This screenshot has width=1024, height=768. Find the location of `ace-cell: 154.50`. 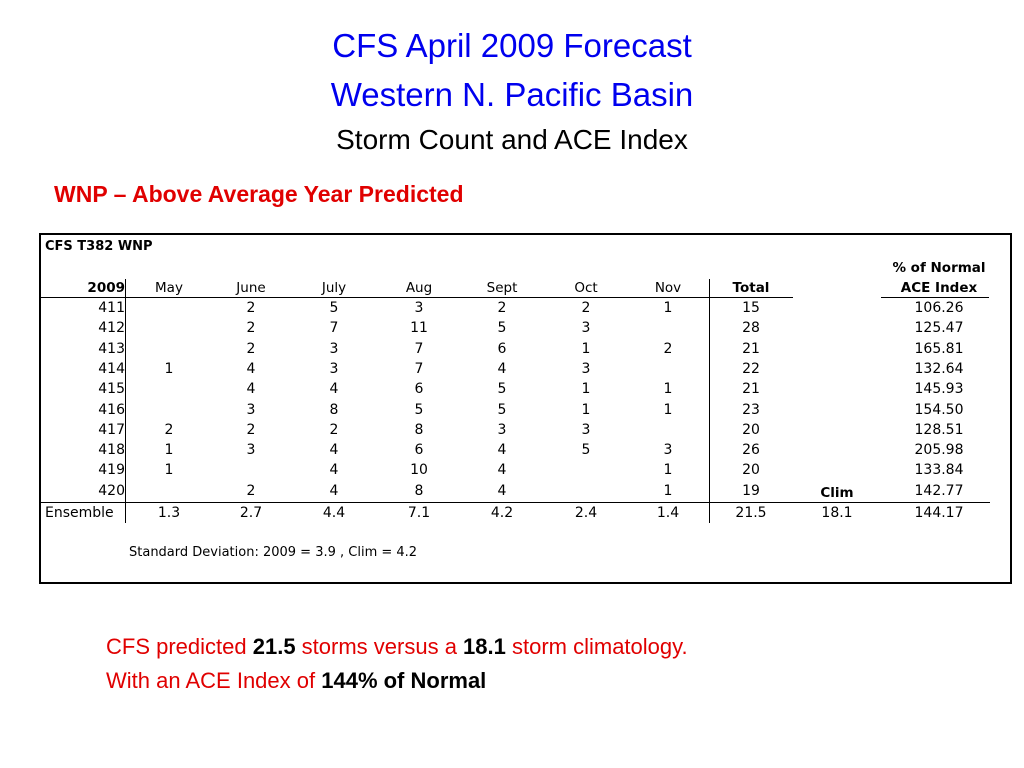

ace-cell: 154.50 is located at coordinates (939, 409).